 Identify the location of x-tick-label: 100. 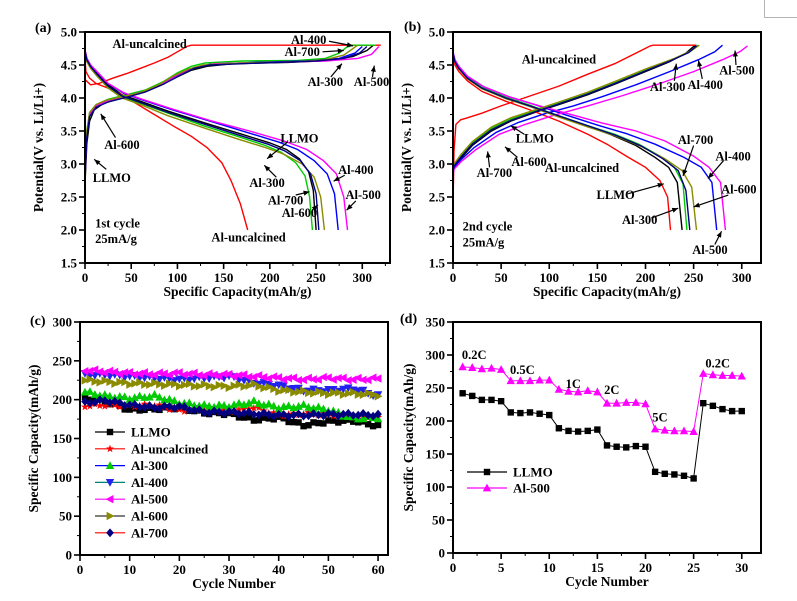
(178, 277).